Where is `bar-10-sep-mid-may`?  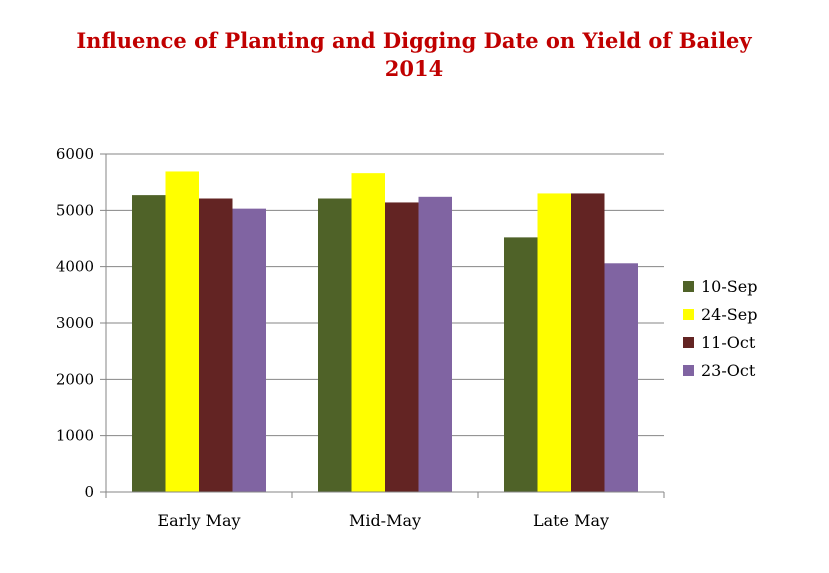 bar-10-sep-mid-may is located at coordinates (335, 345).